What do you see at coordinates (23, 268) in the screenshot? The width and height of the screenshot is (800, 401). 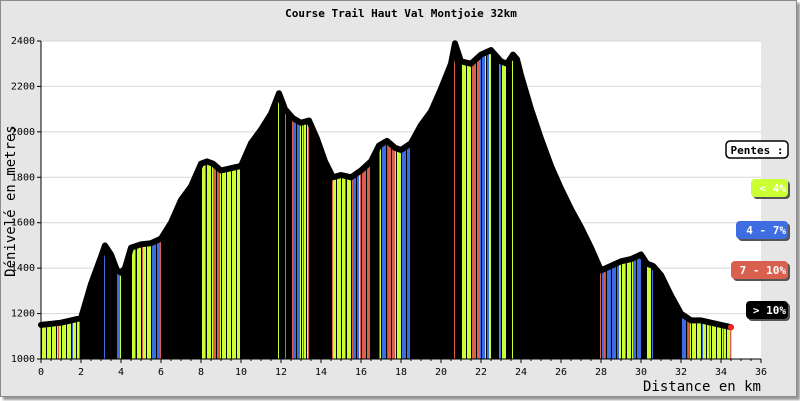 I see `y-tick-label: 1400` at bounding box center [23, 268].